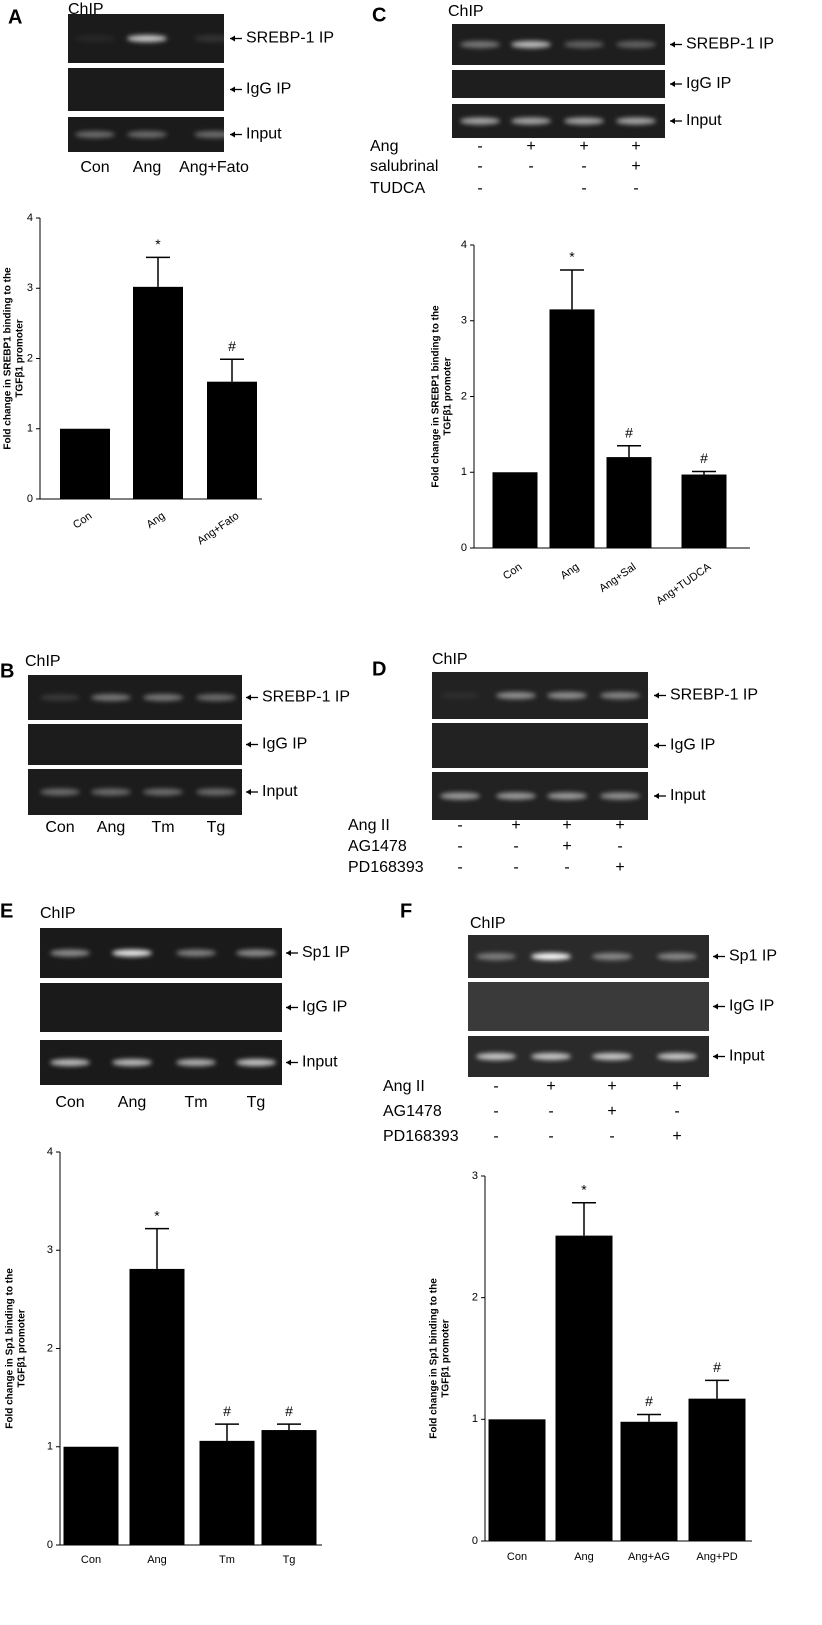 The width and height of the screenshot is (822, 1625). I want to click on panel-label: D, so click(379, 669).